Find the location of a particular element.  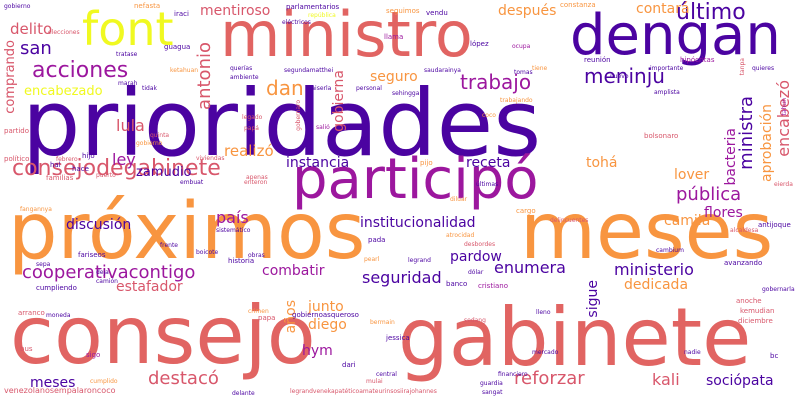

cloud-word-mercado: mercado is located at coordinates (545, 352).